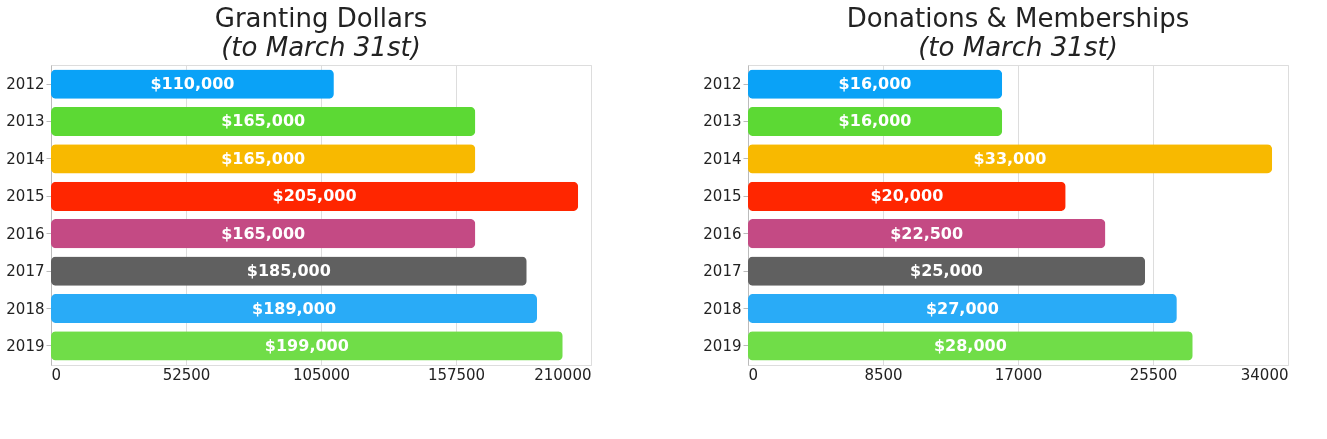 This screenshot has width=1327, height=439. What do you see at coordinates (306, 345) in the screenshot?
I see `data-label: $199,000` at bounding box center [306, 345].